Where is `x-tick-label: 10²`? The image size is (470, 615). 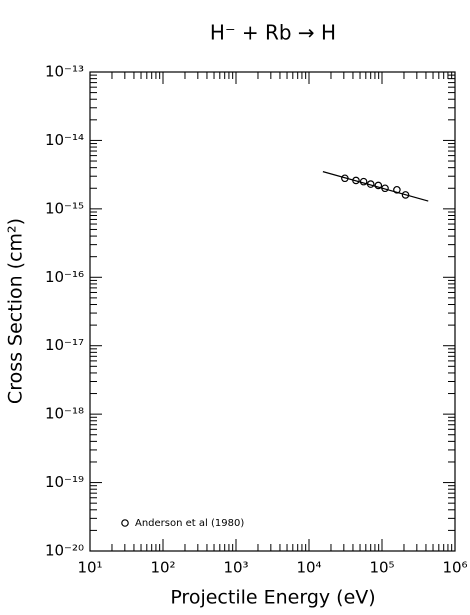 x-tick-label: 10² is located at coordinates (162, 568).